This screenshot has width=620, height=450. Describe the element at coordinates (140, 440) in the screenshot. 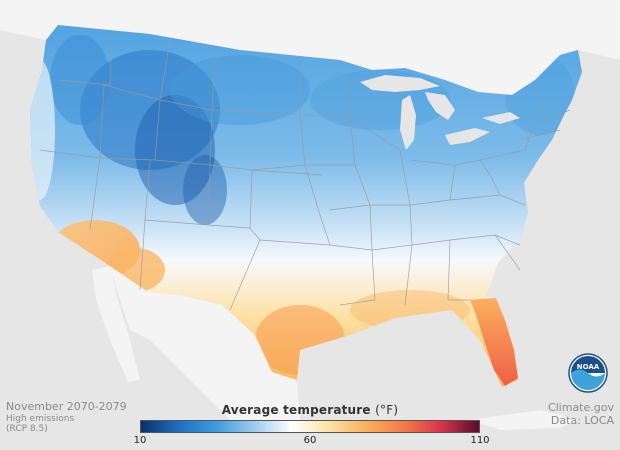

I see `tick-min: 10` at that location.